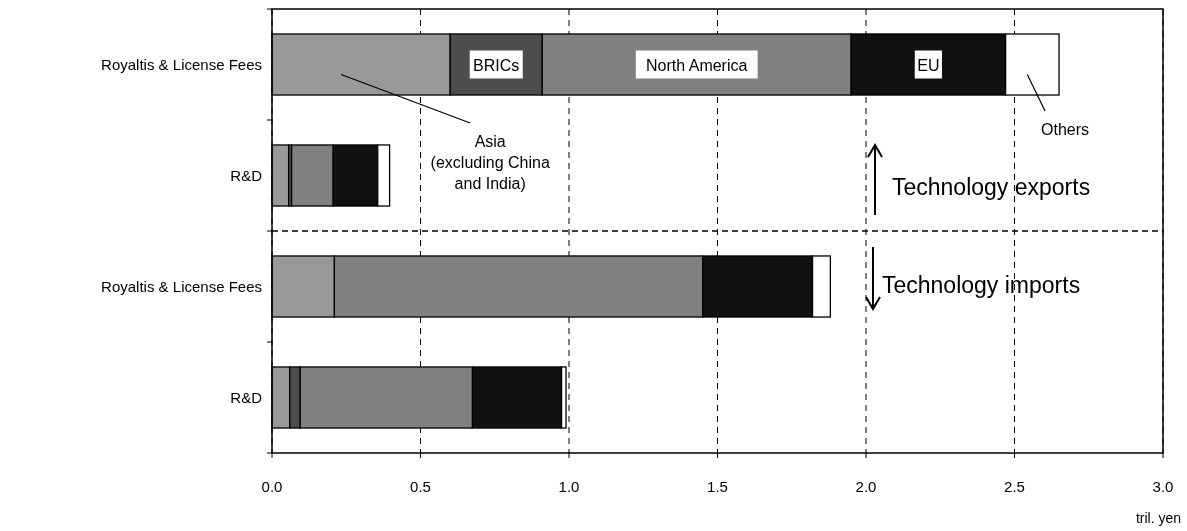 This screenshot has width=1187, height=531. What do you see at coordinates (866, 486) in the screenshot?
I see `x-tick-label: 2.0` at bounding box center [866, 486].